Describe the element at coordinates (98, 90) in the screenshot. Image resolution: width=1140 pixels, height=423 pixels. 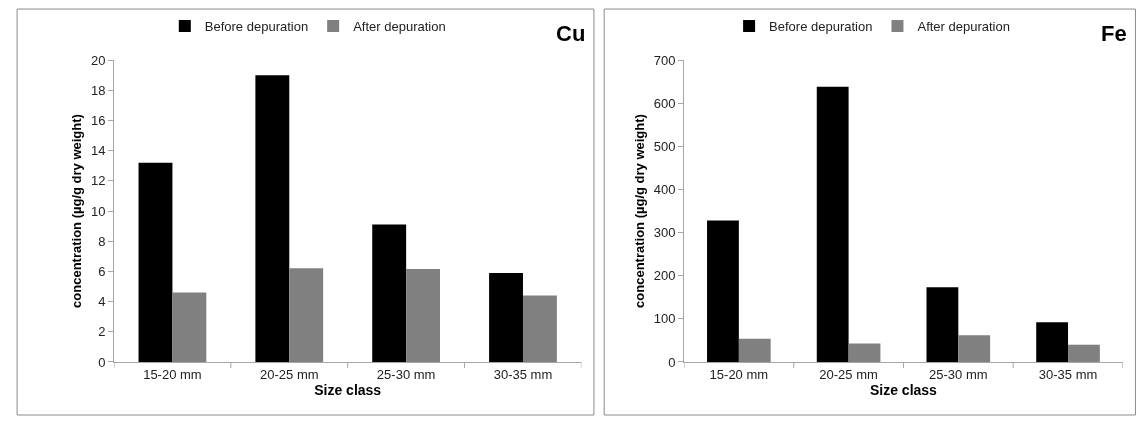
I see `y-tick-label: 18` at that location.